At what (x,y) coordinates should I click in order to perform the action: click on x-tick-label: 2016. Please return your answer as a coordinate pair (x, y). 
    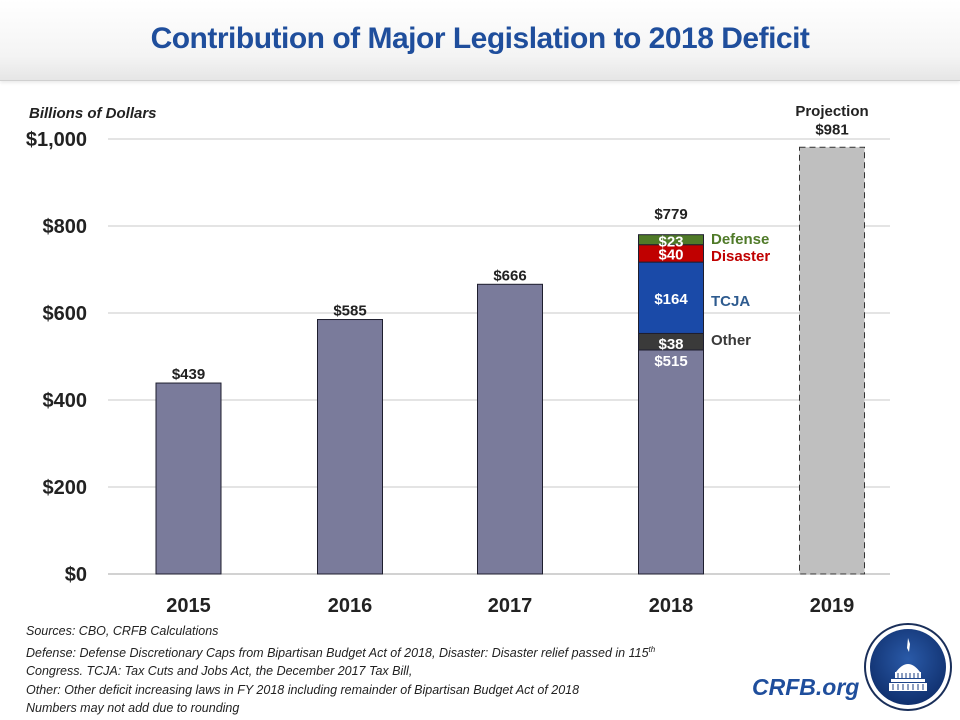
    Looking at the image, I should click on (350, 606).